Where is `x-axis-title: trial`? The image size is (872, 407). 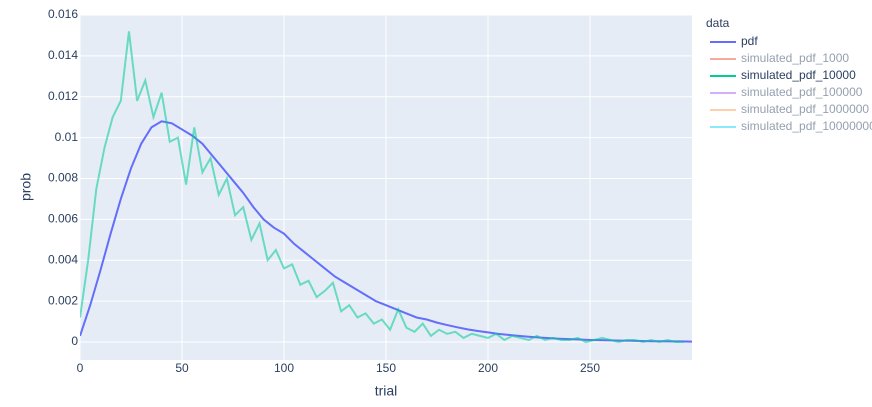
x-axis-title: trial is located at coordinates (386, 391).